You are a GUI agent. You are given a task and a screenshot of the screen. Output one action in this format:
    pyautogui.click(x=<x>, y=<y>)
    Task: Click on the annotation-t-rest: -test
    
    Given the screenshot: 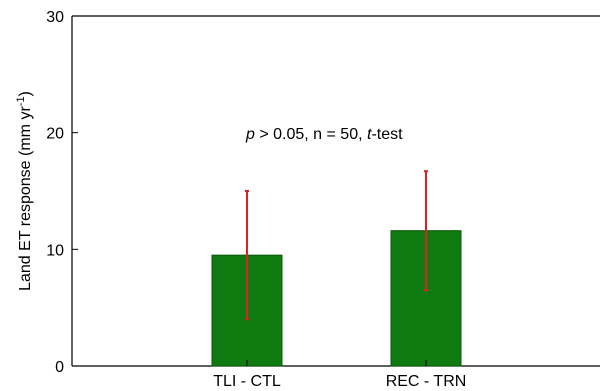 What is the action you would take?
    pyautogui.click(x=387, y=134)
    